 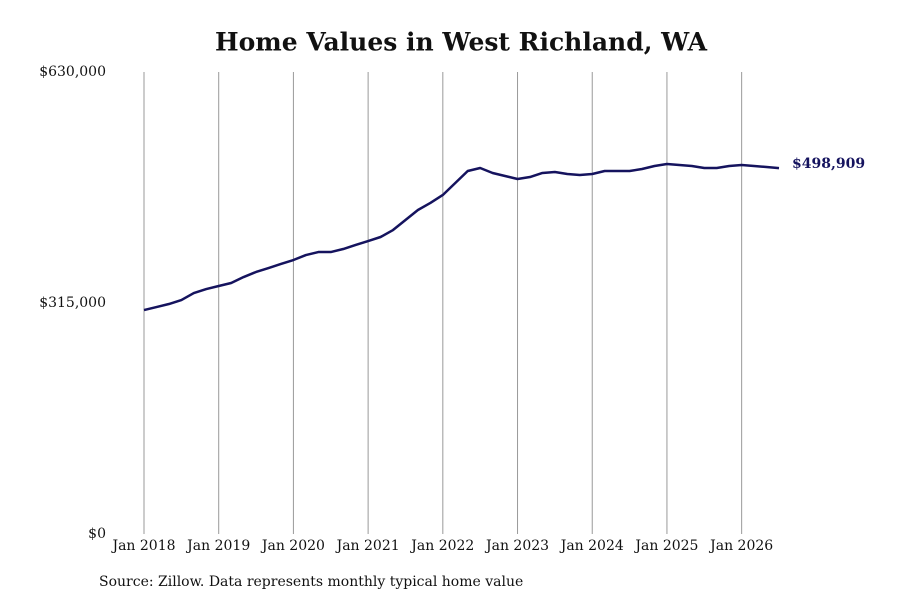 I want to click on x-tick-label: Jan 2025, so click(x=665, y=546).